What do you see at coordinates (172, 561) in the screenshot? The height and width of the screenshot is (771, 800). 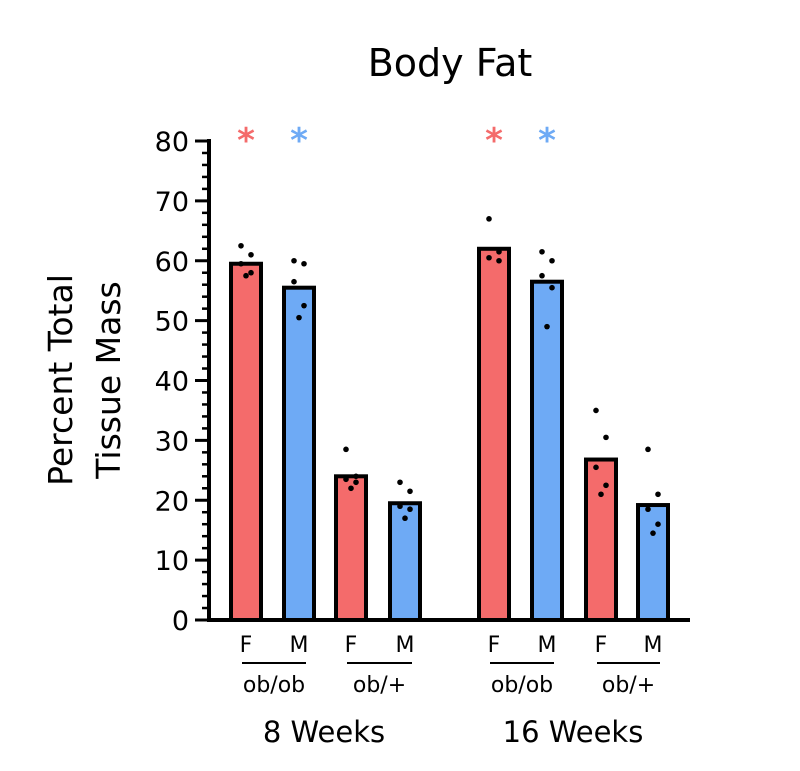 I see `y-tick-label: 10` at bounding box center [172, 561].